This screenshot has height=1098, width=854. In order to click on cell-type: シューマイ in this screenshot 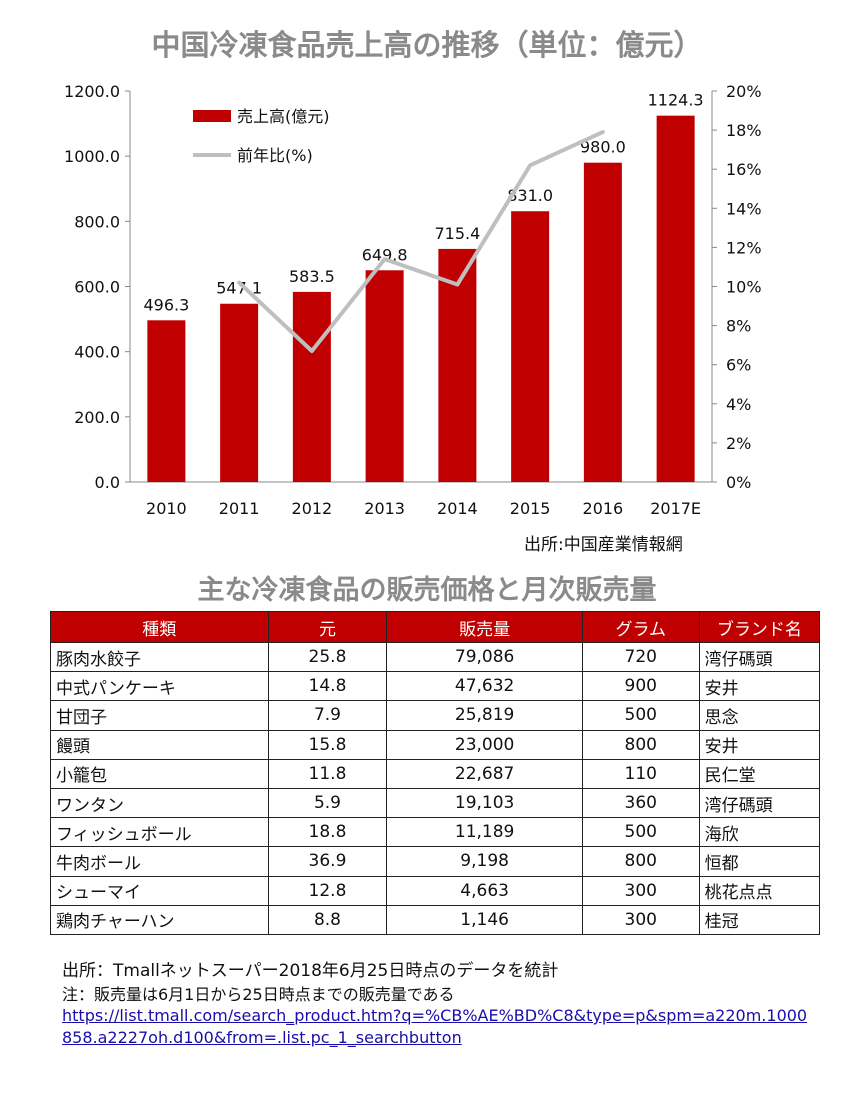, I will do `click(159, 890)`.